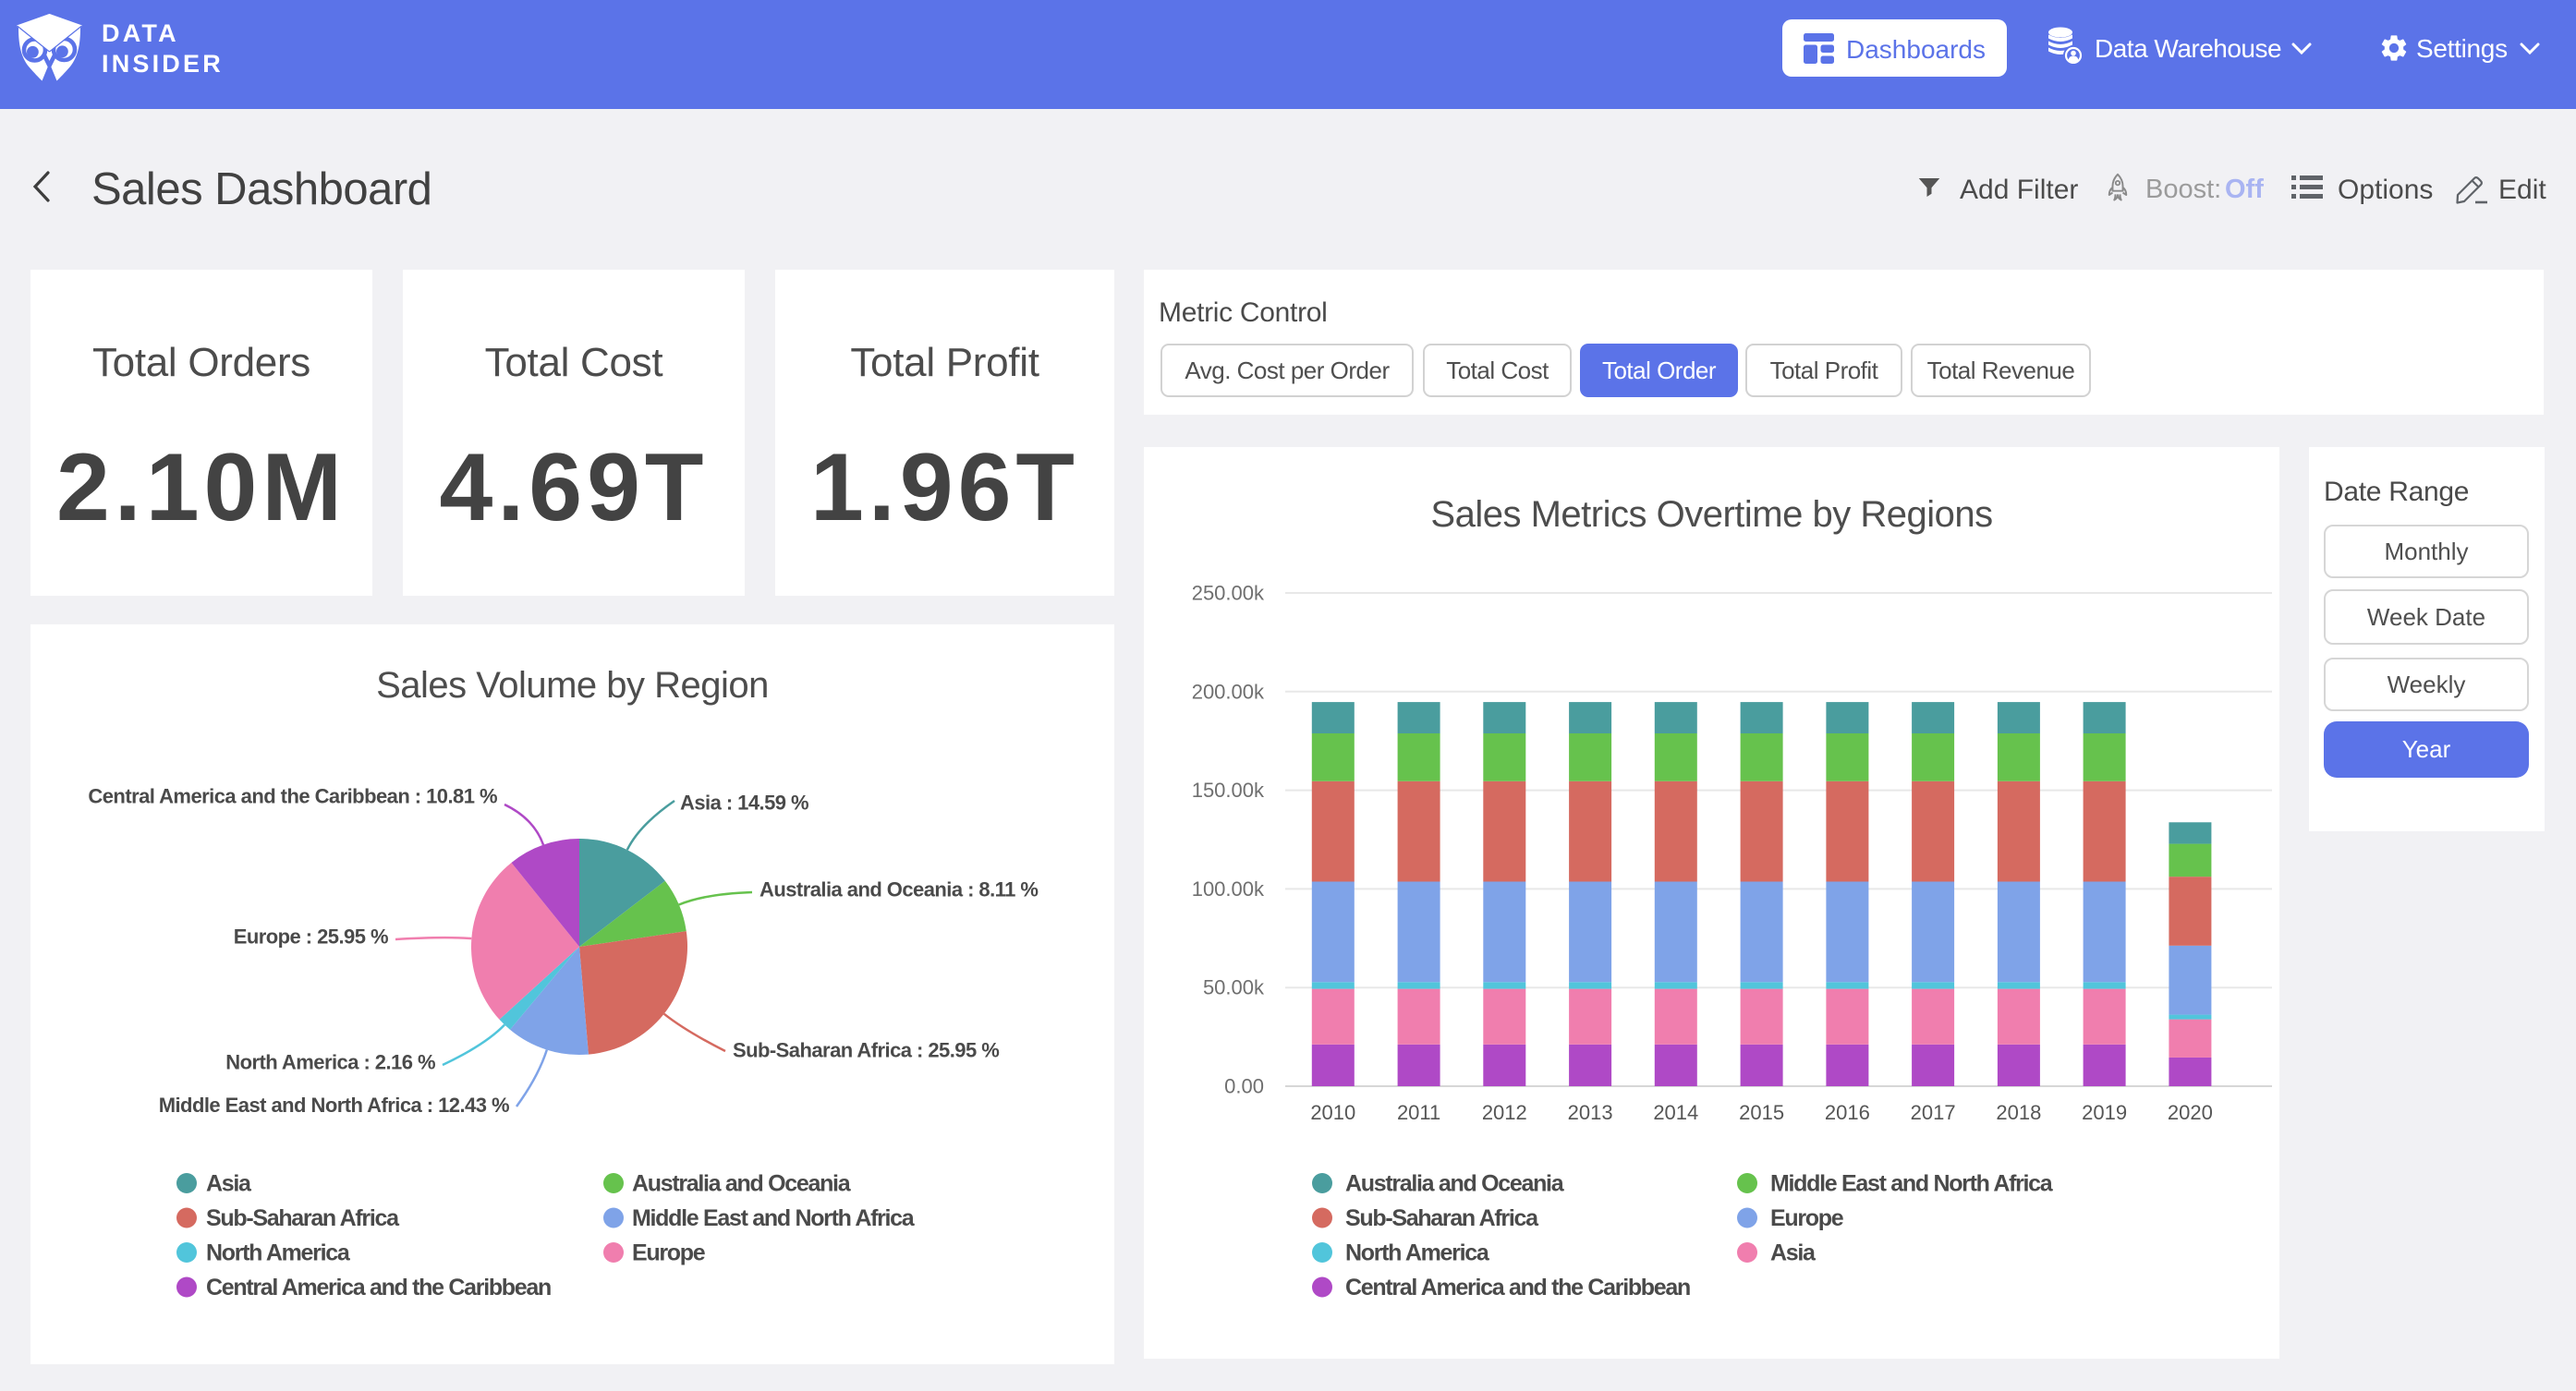  What do you see at coordinates (1675, 1112) in the screenshot?
I see `svg-text: 2014` at bounding box center [1675, 1112].